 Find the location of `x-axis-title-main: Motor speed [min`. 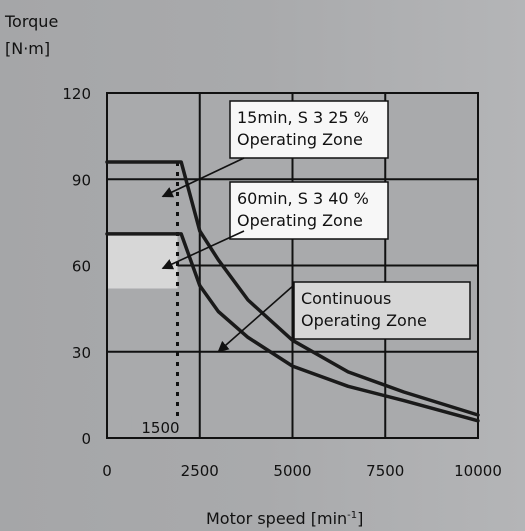

x-axis-title-main: Motor speed [min is located at coordinates (276, 518).